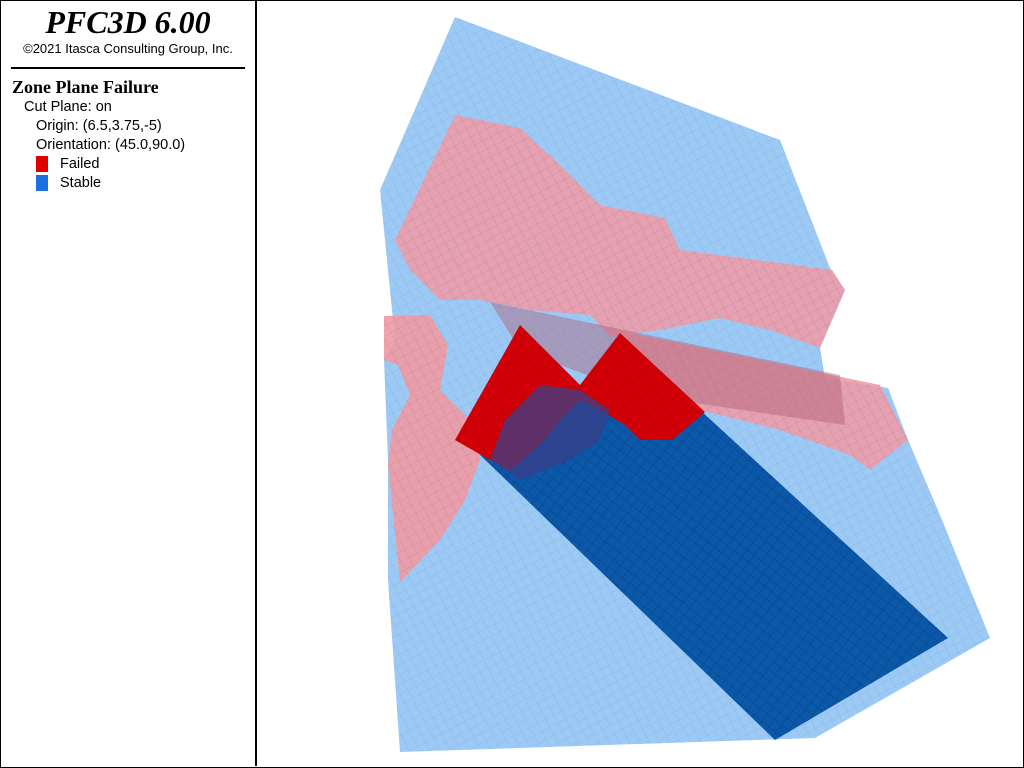  Describe the element at coordinates (761, 400) in the screenshot. I see `failed-zone-right-band-mesh` at that location.